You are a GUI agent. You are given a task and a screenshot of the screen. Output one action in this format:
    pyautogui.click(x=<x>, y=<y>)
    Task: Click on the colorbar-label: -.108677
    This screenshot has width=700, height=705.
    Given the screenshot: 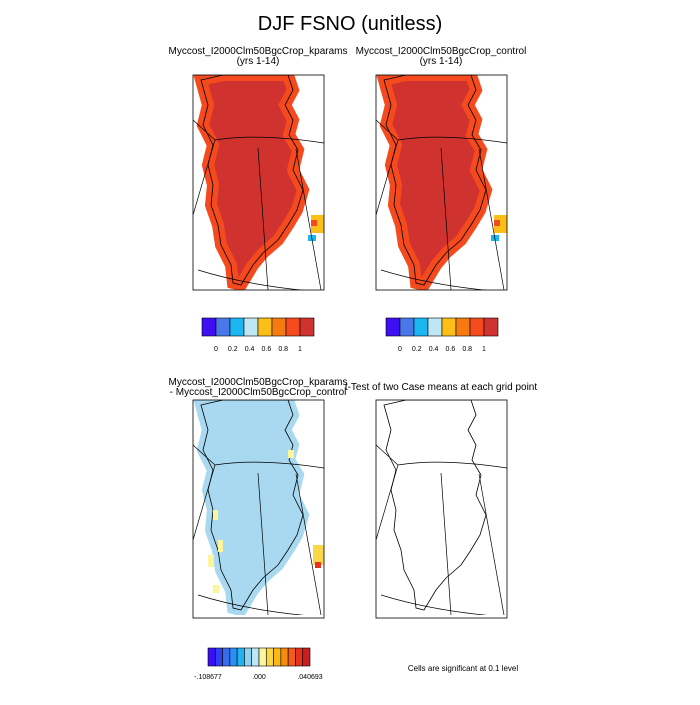 What is the action you would take?
    pyautogui.click(x=208, y=677)
    